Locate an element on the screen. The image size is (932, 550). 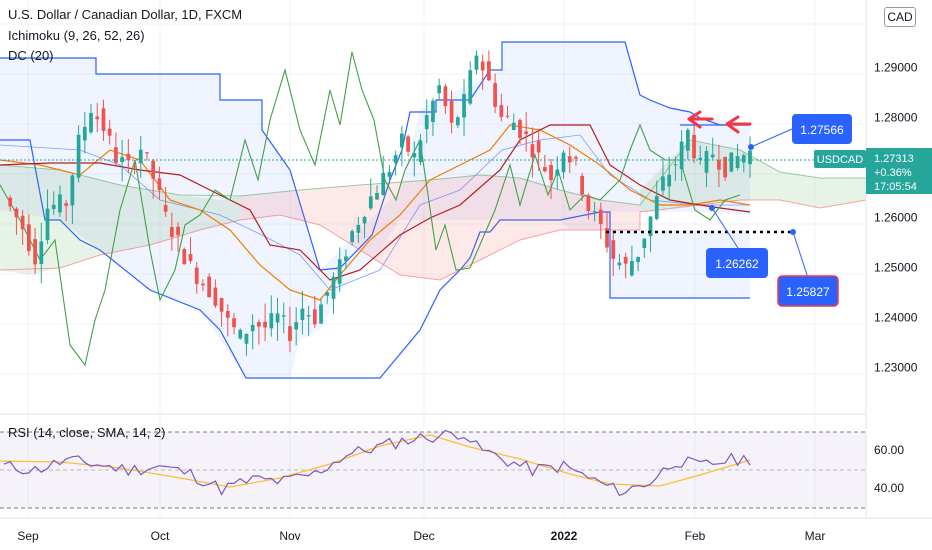
callout-1-25827: 1.25827 is located at coordinates (808, 291).